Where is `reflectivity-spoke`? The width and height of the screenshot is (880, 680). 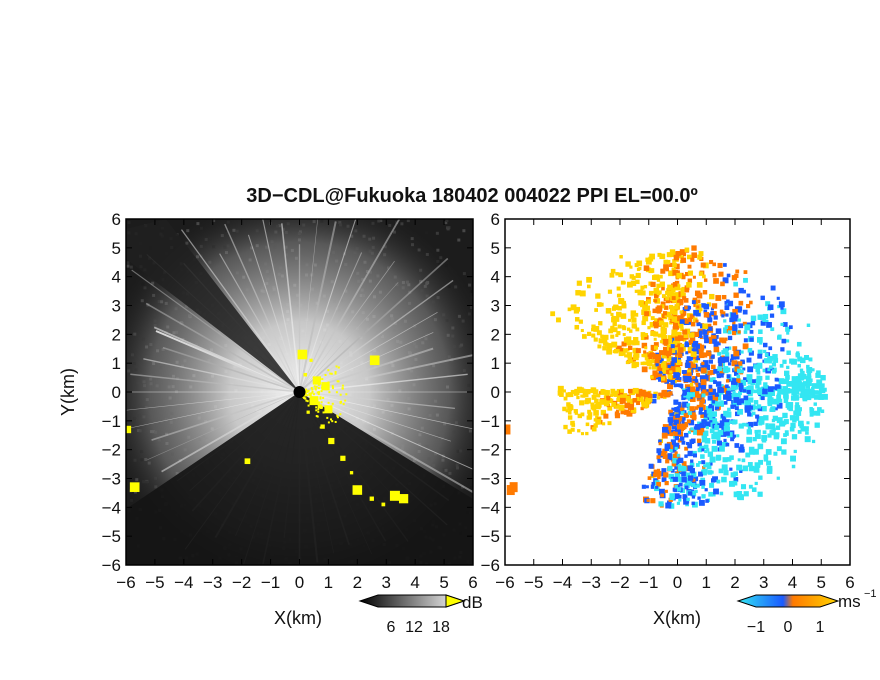
reflectivity-spoke is located at coordinates (215, 331).